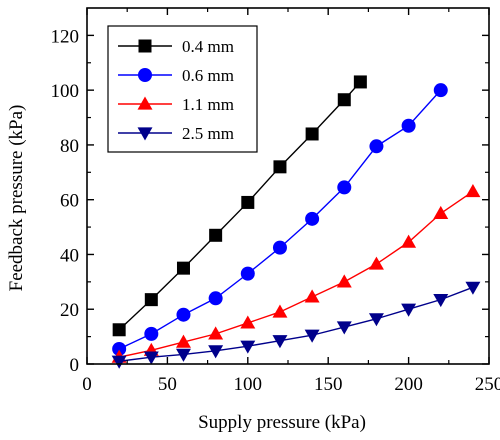  What do you see at coordinates (145, 46) in the screenshot?
I see `legend-marker-0-4-mm` at bounding box center [145, 46].